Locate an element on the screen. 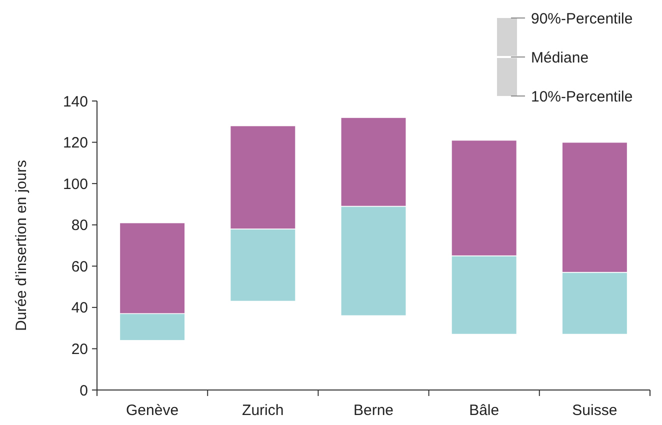 Image resolution: width=662 pixels, height=425 pixels. x-tick-label: Berne is located at coordinates (373, 410).